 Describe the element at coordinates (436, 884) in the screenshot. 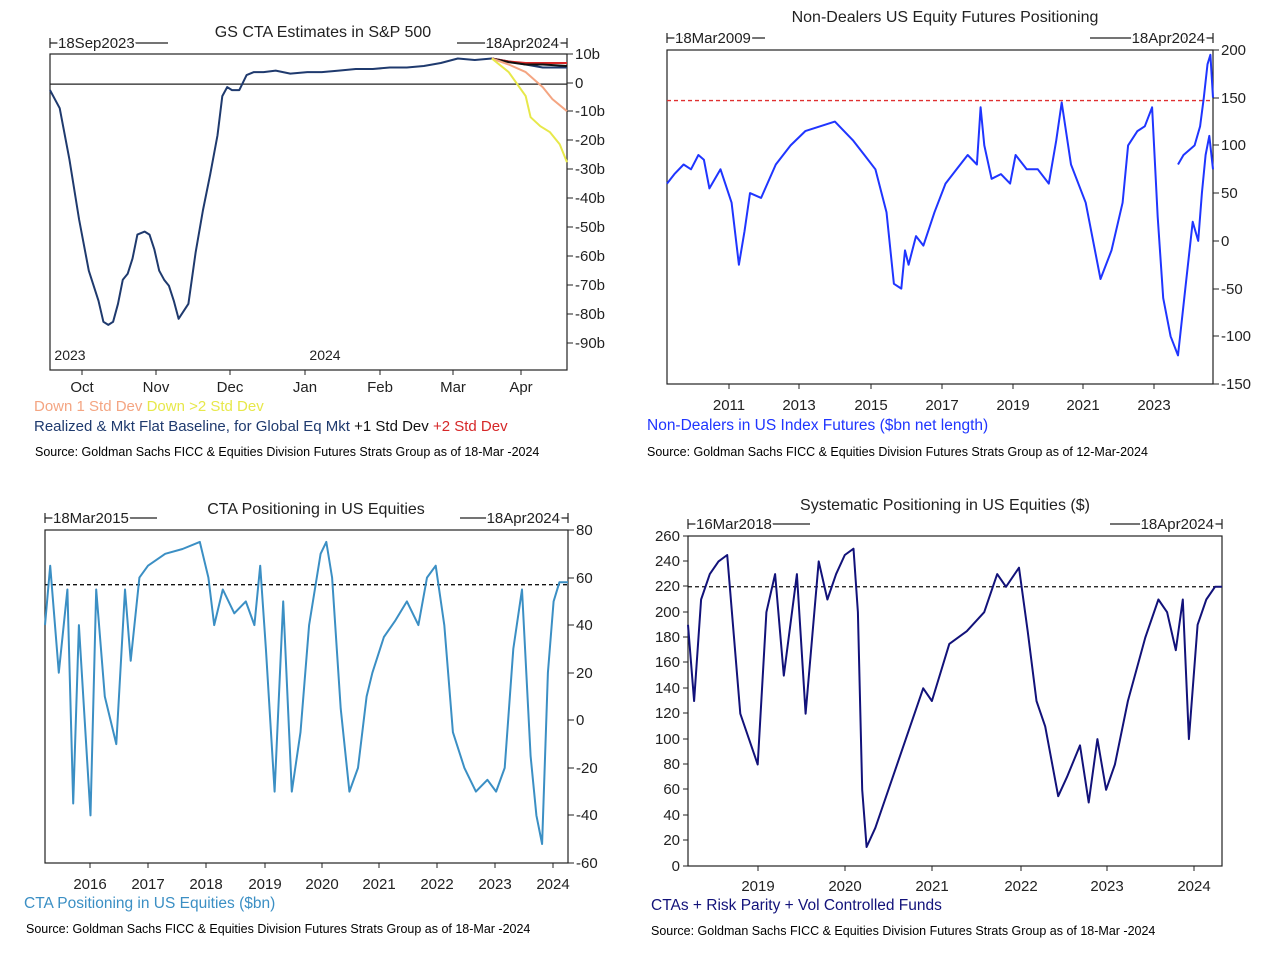

I see `x-tick-label: 2022` at that location.